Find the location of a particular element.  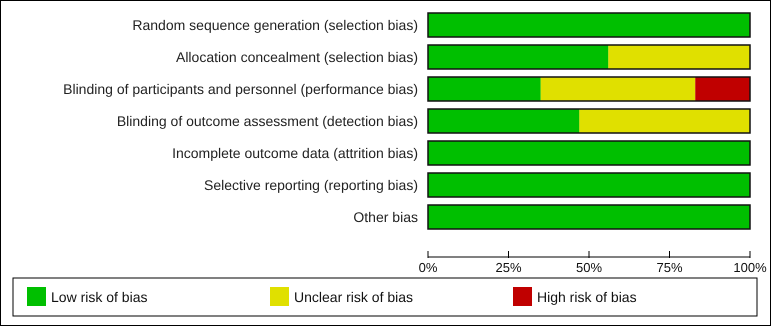

y-tick-label: Other bias is located at coordinates (385, 216).